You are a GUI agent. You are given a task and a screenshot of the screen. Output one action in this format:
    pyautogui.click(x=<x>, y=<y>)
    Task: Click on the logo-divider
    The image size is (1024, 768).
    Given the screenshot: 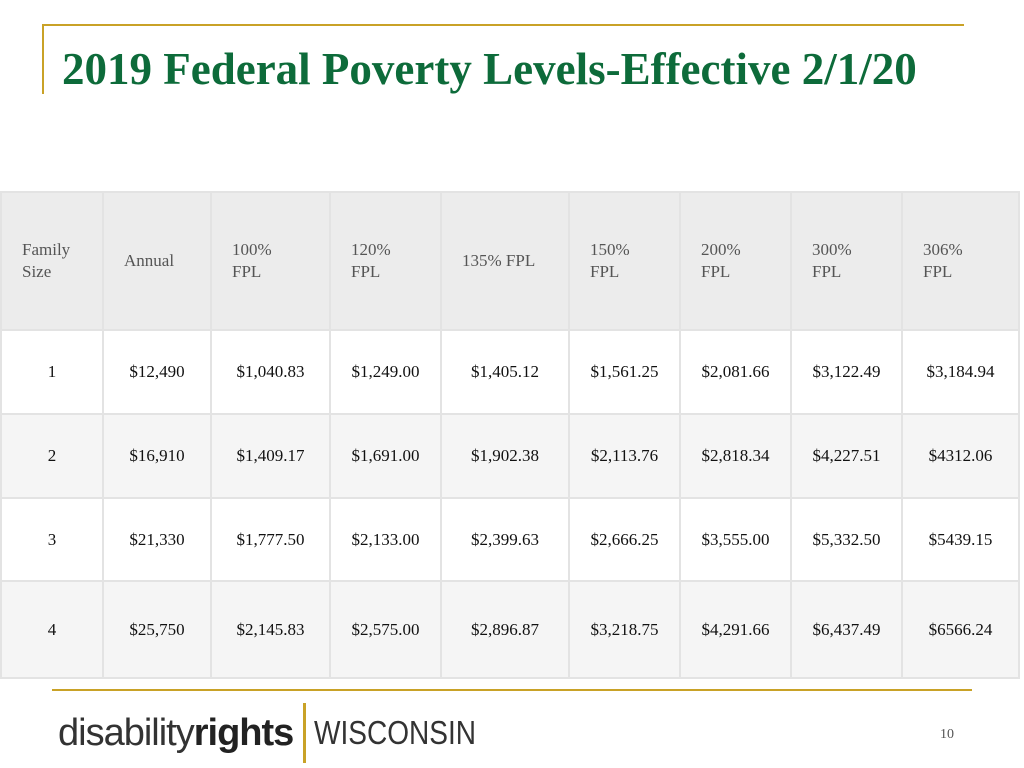 What is the action you would take?
    pyautogui.click(x=305, y=733)
    